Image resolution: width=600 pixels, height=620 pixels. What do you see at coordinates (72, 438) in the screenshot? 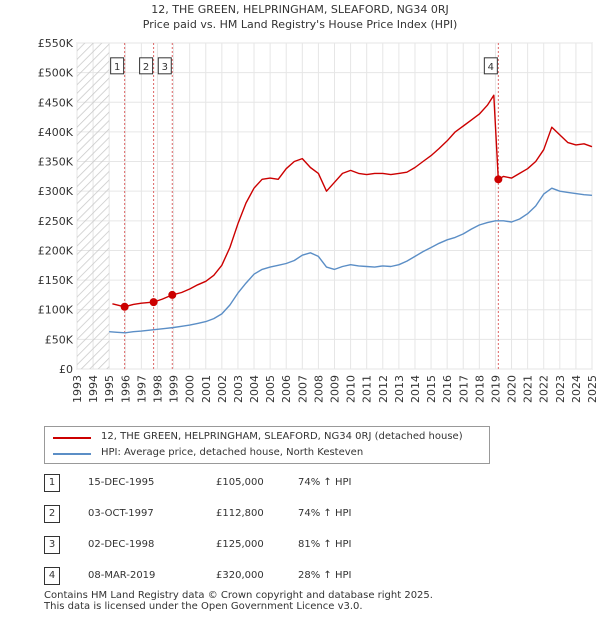
I see `legend-swatch-property` at bounding box center [72, 438].